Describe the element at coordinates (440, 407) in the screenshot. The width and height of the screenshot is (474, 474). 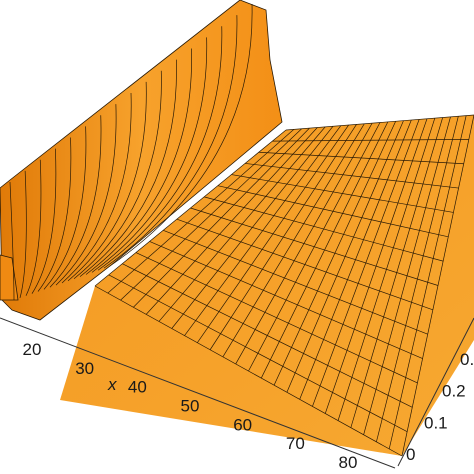
I see `y-axis-ticks: 0 0.1 0.2 0.3` at that location.